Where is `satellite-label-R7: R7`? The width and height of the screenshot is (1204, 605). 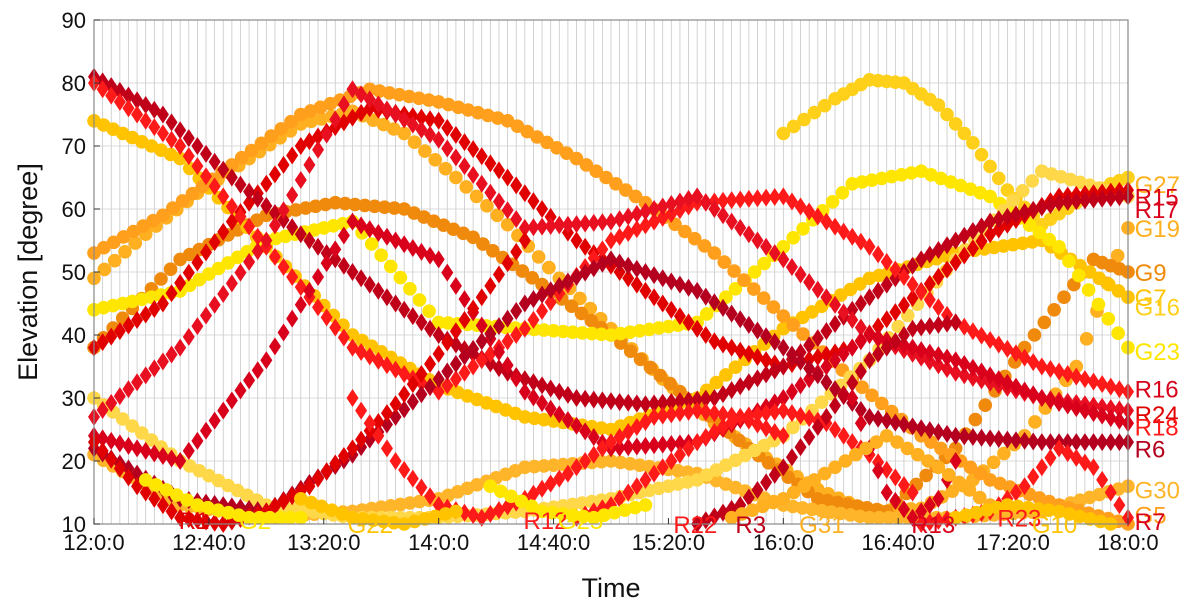 satellite-label-R7: R7 is located at coordinates (1150, 522).